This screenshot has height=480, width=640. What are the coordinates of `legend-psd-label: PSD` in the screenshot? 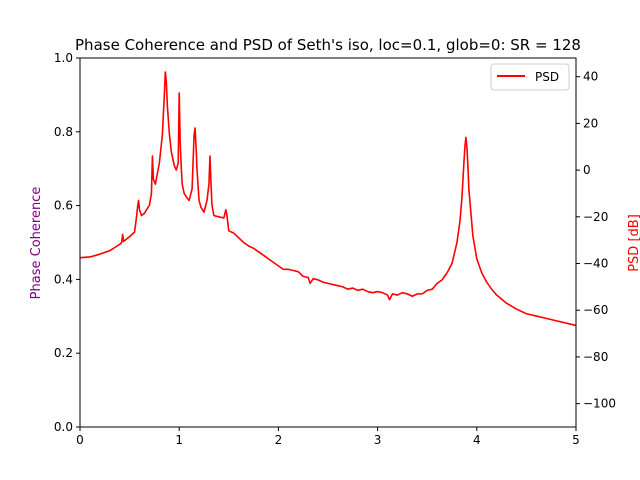 It's located at (547, 77).